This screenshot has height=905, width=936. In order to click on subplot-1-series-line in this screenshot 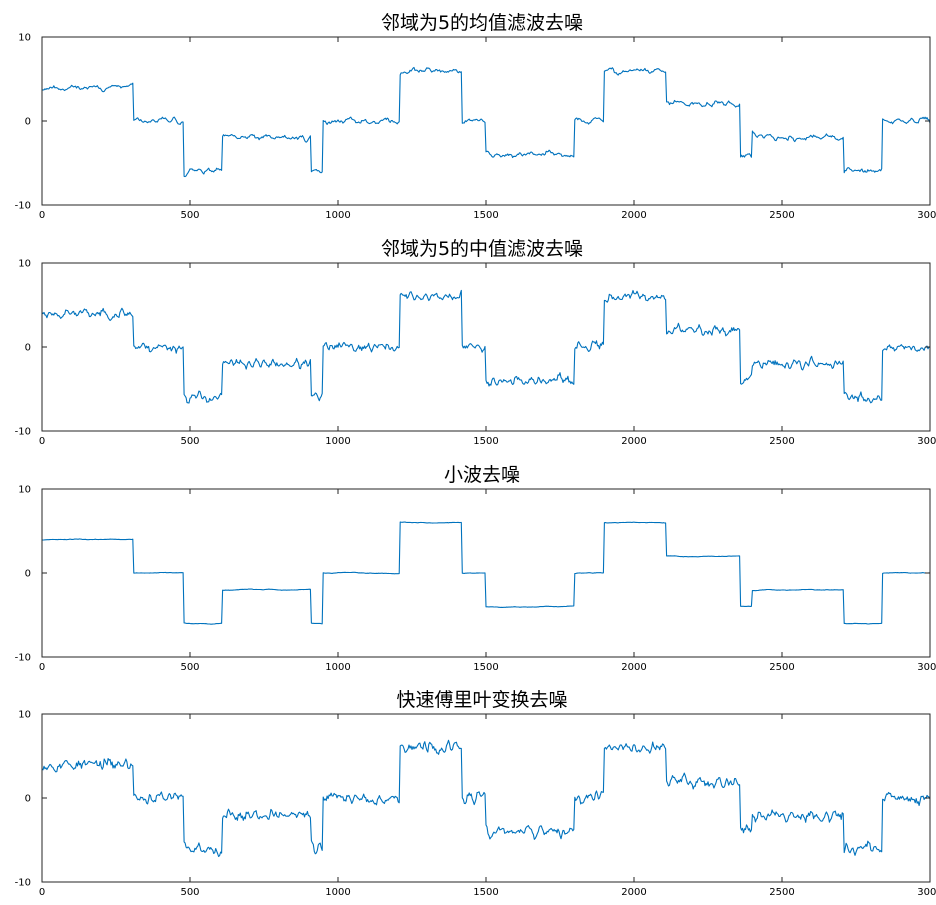, I will do `click(486, 122)`.